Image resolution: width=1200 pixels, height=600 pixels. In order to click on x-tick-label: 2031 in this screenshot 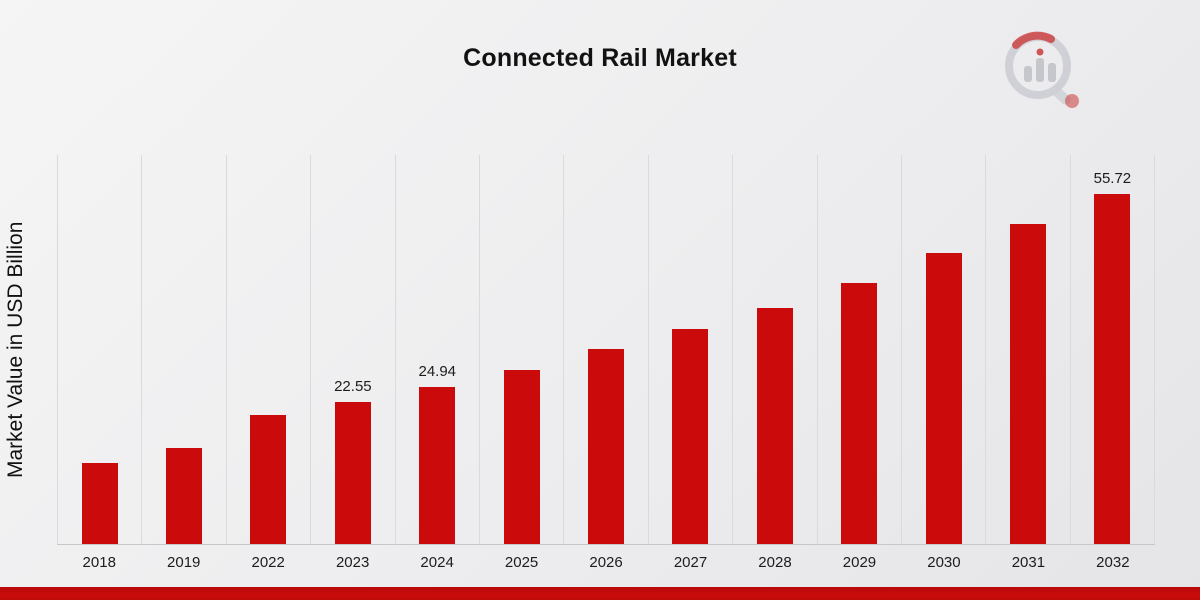, I will do `click(1028, 562)`.